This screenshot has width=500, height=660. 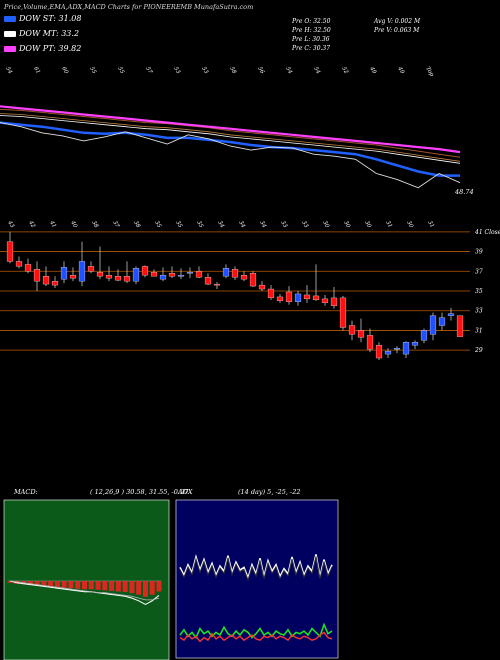 What do you see at coordinates (10, 48) in the screenshot?
I see `legend-pt-swatch` at bounding box center [10, 48].